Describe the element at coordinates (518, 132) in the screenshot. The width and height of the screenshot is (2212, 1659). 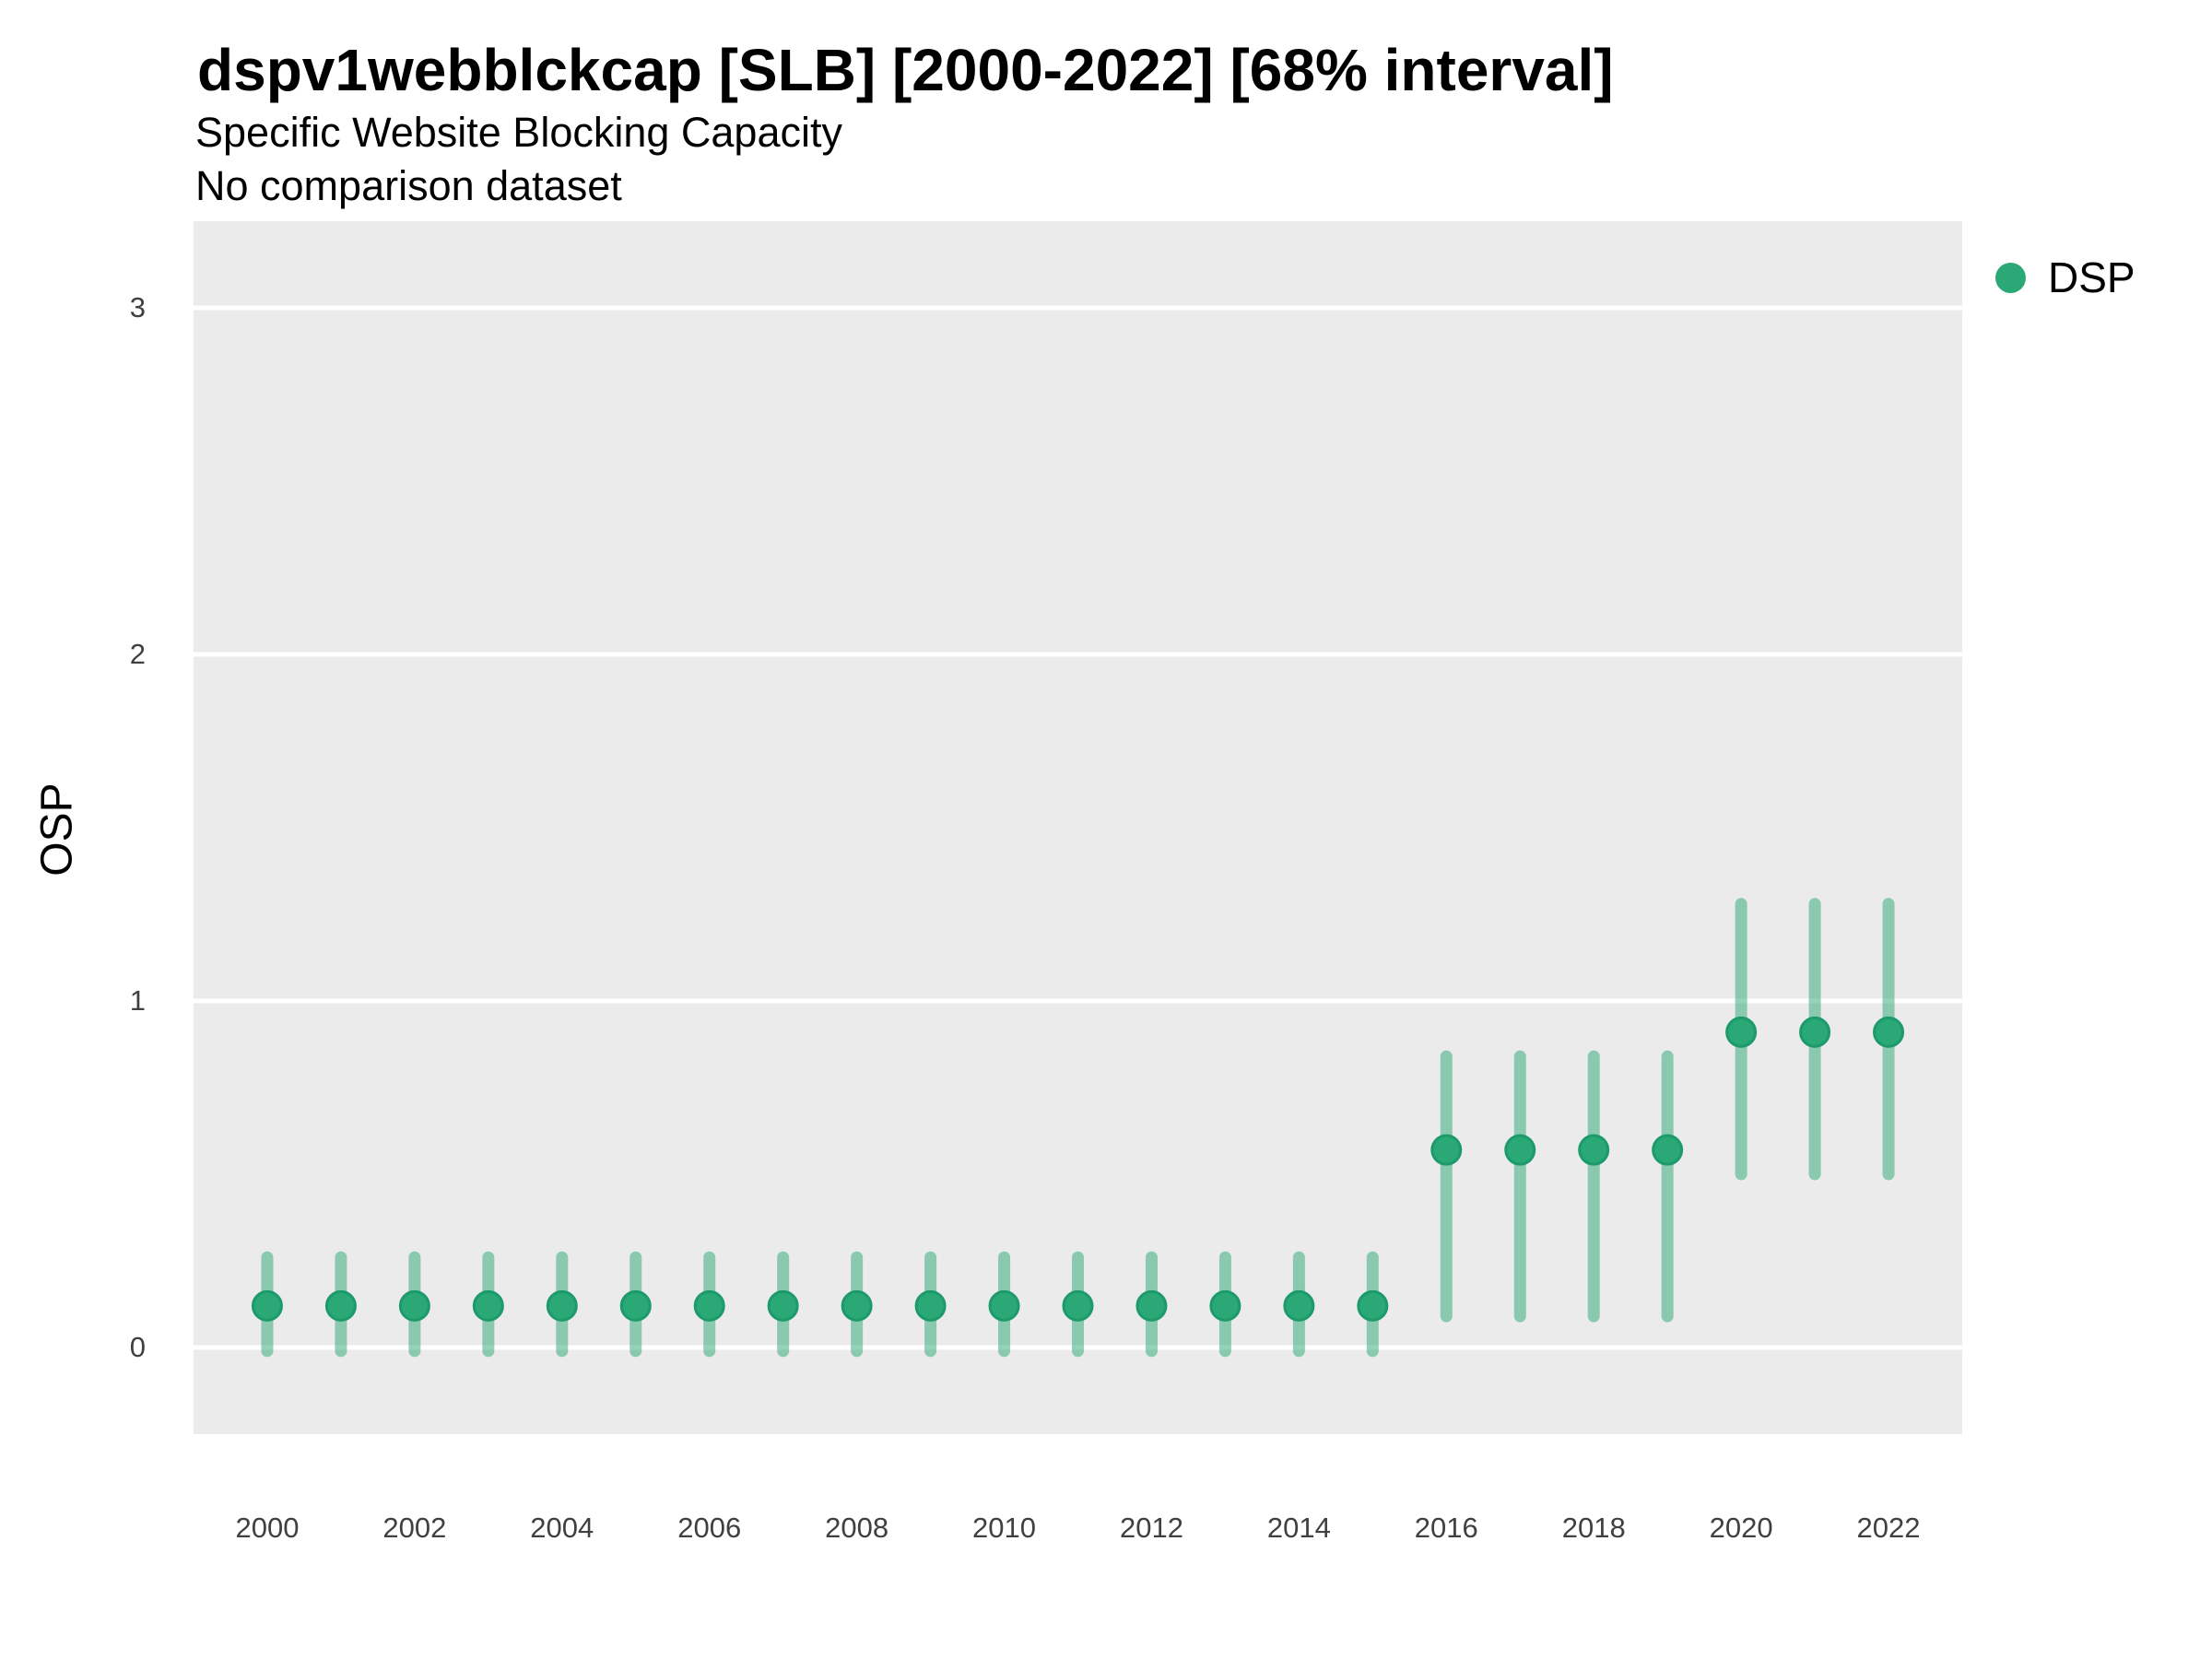
I see `chart-subtitle: Specific Website Blocking Capacity` at that location.